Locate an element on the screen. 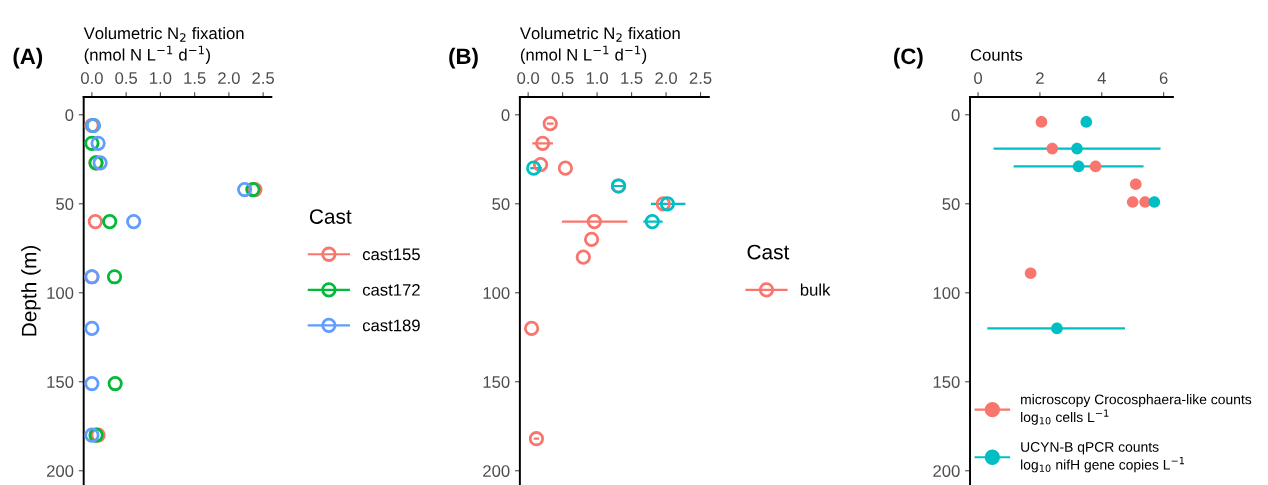 Image resolution: width=1268 pixels, height=485 pixels. chart-title: (C) is located at coordinates (908, 58).